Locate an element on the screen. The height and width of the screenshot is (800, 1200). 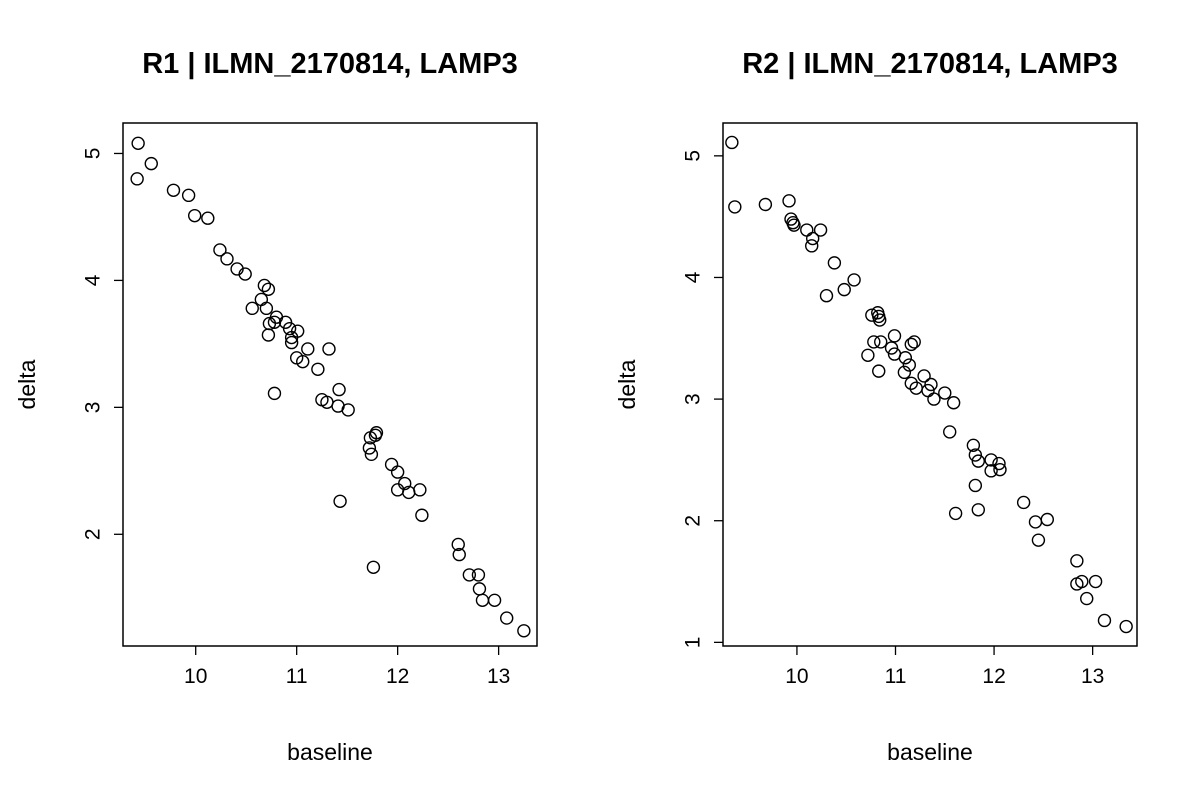
y-tick-label: 5 is located at coordinates (93, 154).